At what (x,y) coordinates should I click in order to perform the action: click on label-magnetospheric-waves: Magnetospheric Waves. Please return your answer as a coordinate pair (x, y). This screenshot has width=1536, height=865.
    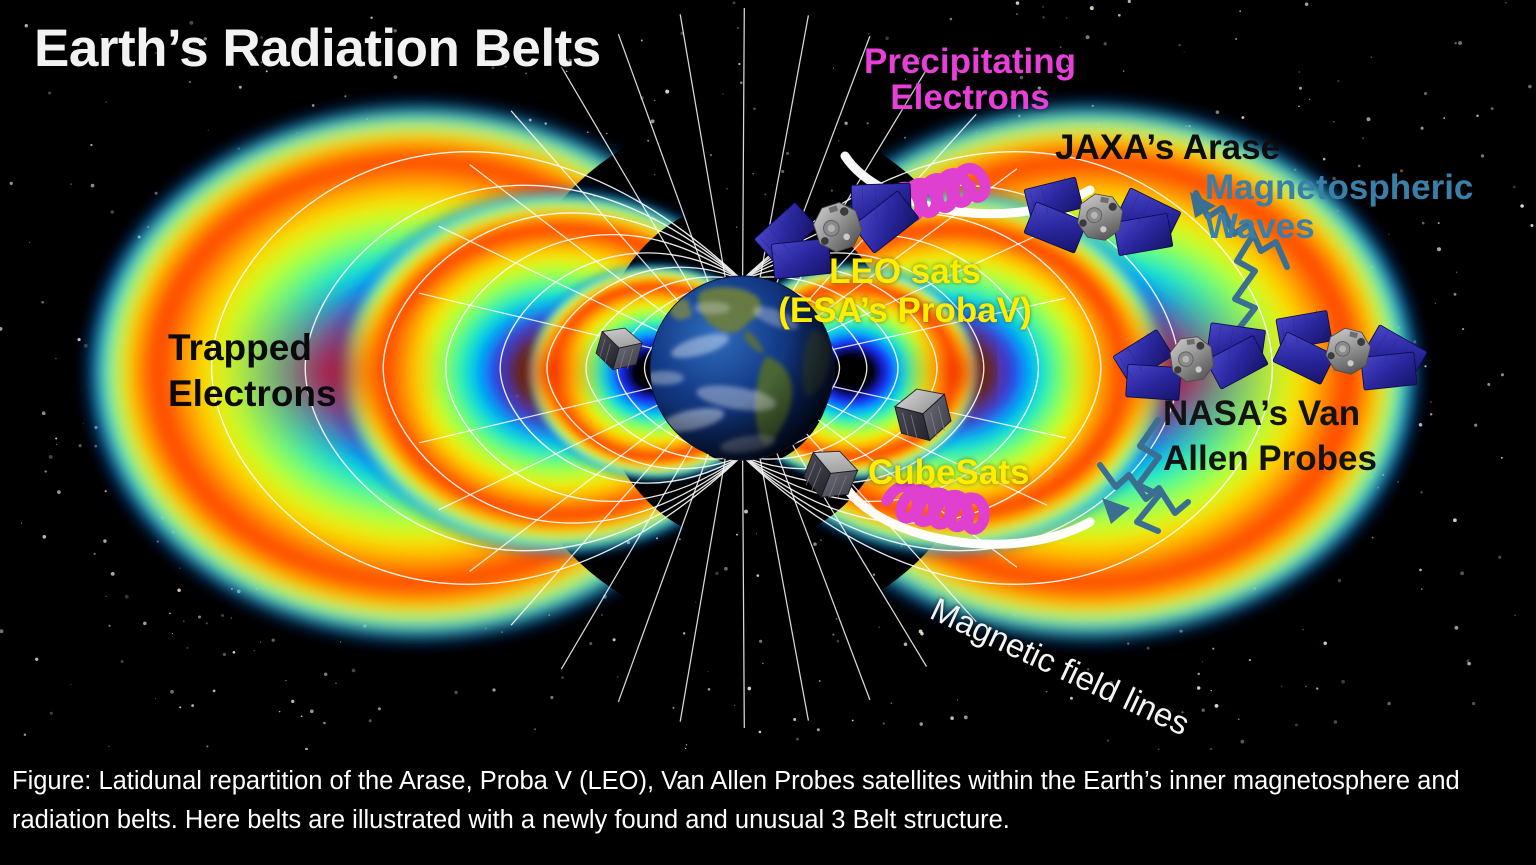
    Looking at the image, I should click on (1339, 207).